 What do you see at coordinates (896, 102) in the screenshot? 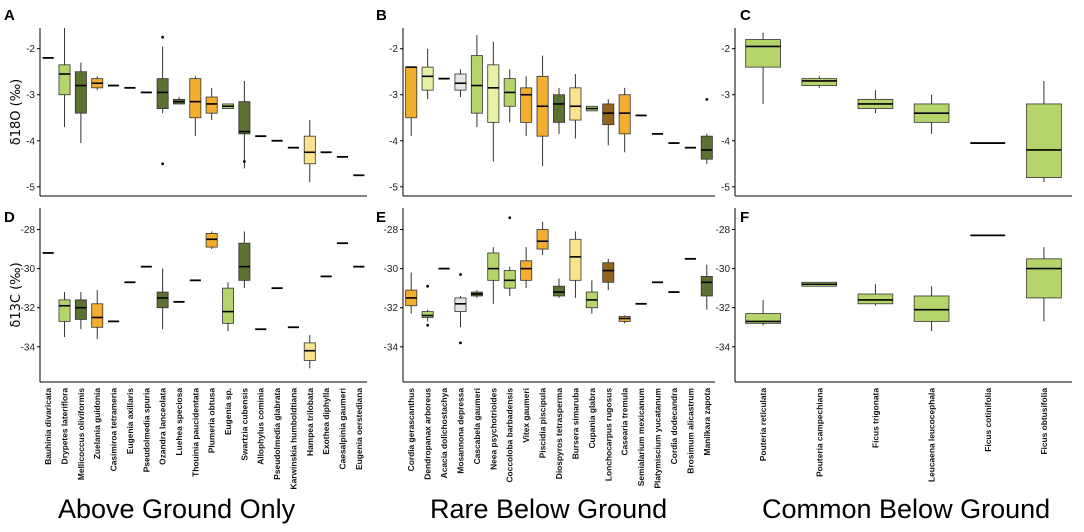
I see `panel-C: C -2 -3 -4 -5` at bounding box center [896, 102].